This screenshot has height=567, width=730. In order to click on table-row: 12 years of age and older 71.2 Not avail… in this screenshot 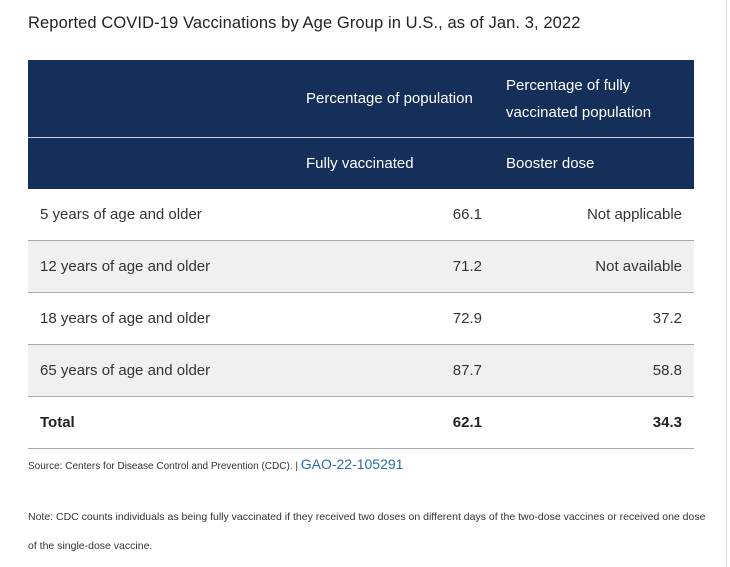, I will do `click(361, 266)`.